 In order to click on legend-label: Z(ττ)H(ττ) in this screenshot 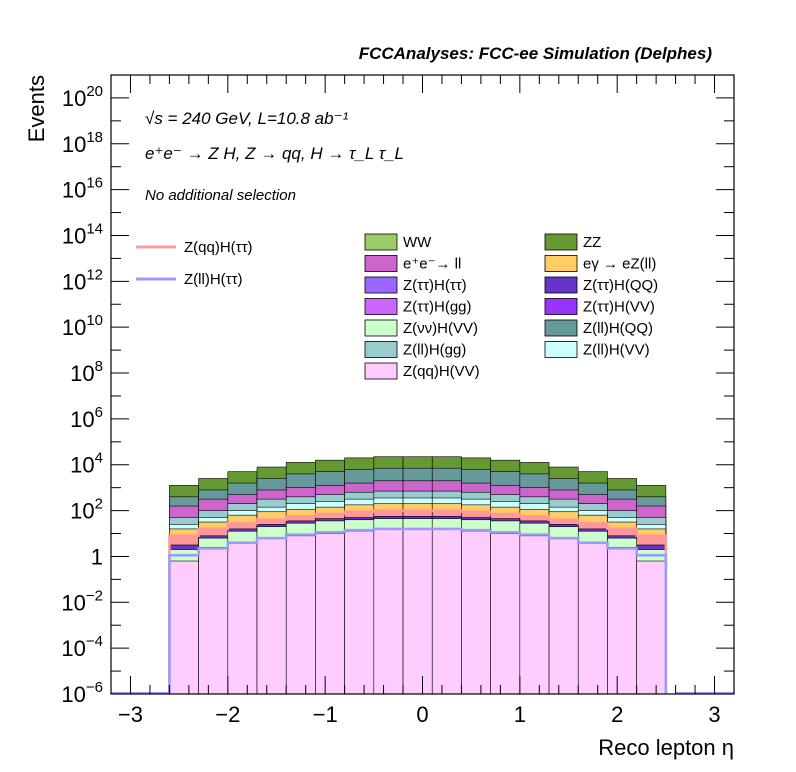, I will do `click(435, 285)`.